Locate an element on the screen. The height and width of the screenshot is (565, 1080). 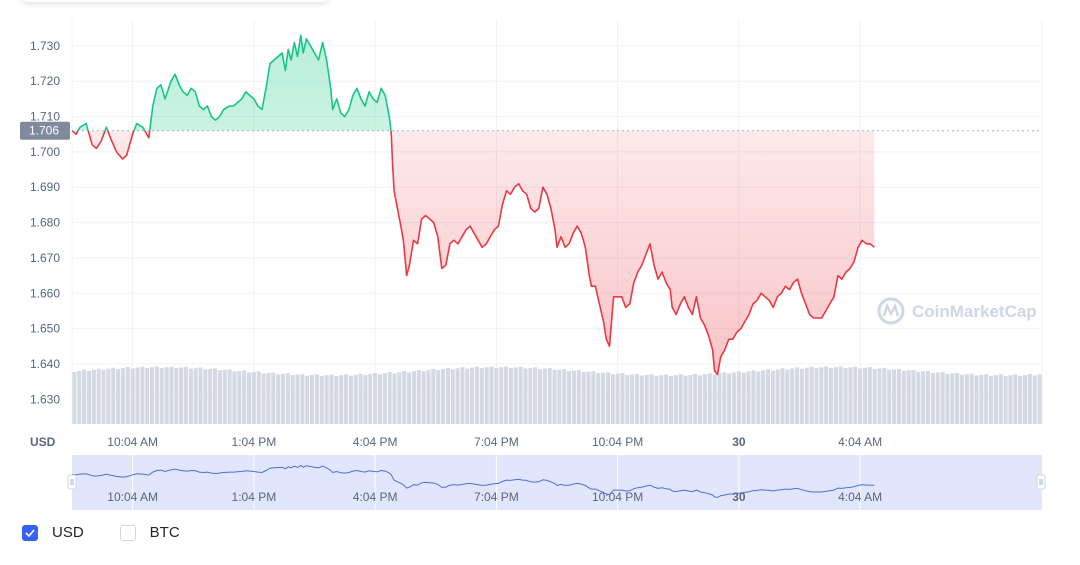
unit-label: USD is located at coordinates (43, 442).